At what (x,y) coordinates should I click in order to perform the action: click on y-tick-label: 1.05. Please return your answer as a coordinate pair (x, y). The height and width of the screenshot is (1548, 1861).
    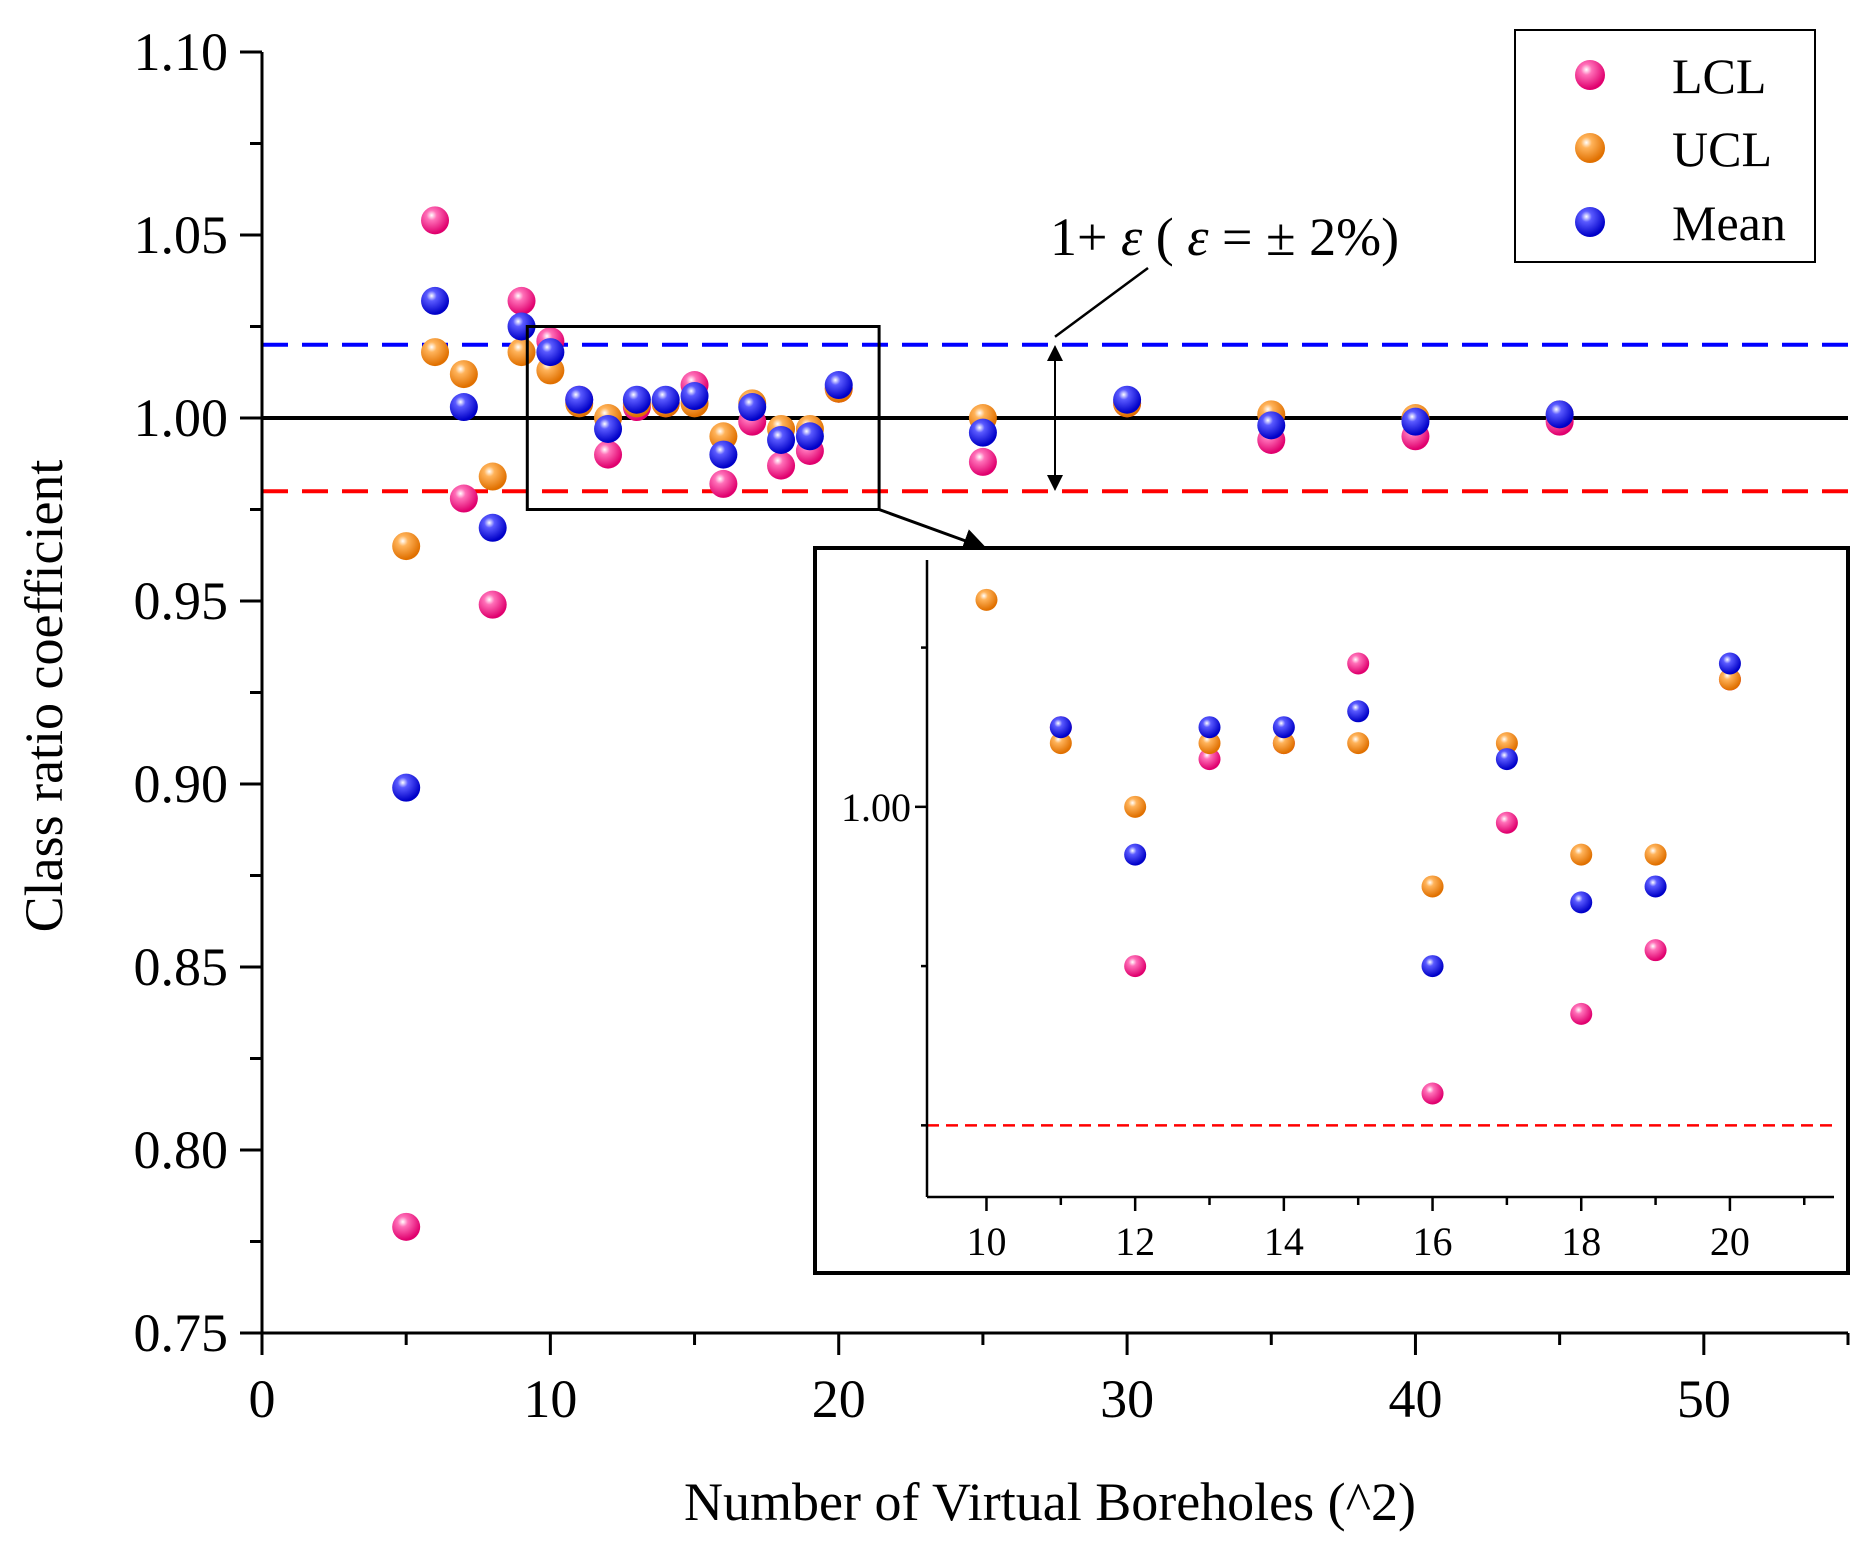
    Looking at the image, I should click on (181, 235).